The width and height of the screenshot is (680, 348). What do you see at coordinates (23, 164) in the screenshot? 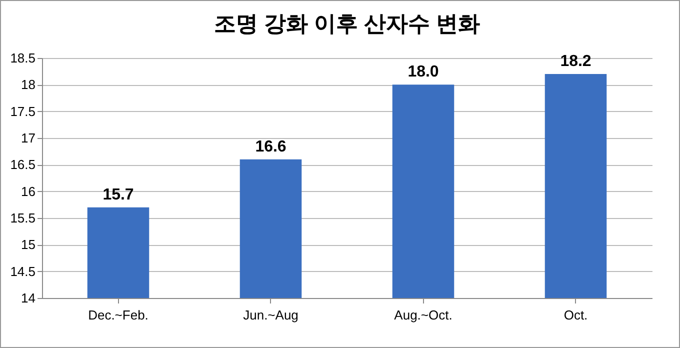
I see `y-tick-label: 16.5` at bounding box center [23, 164].